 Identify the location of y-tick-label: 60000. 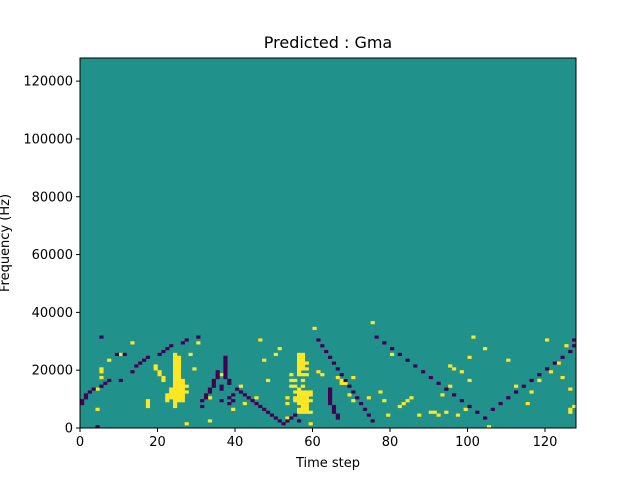
(52, 255).